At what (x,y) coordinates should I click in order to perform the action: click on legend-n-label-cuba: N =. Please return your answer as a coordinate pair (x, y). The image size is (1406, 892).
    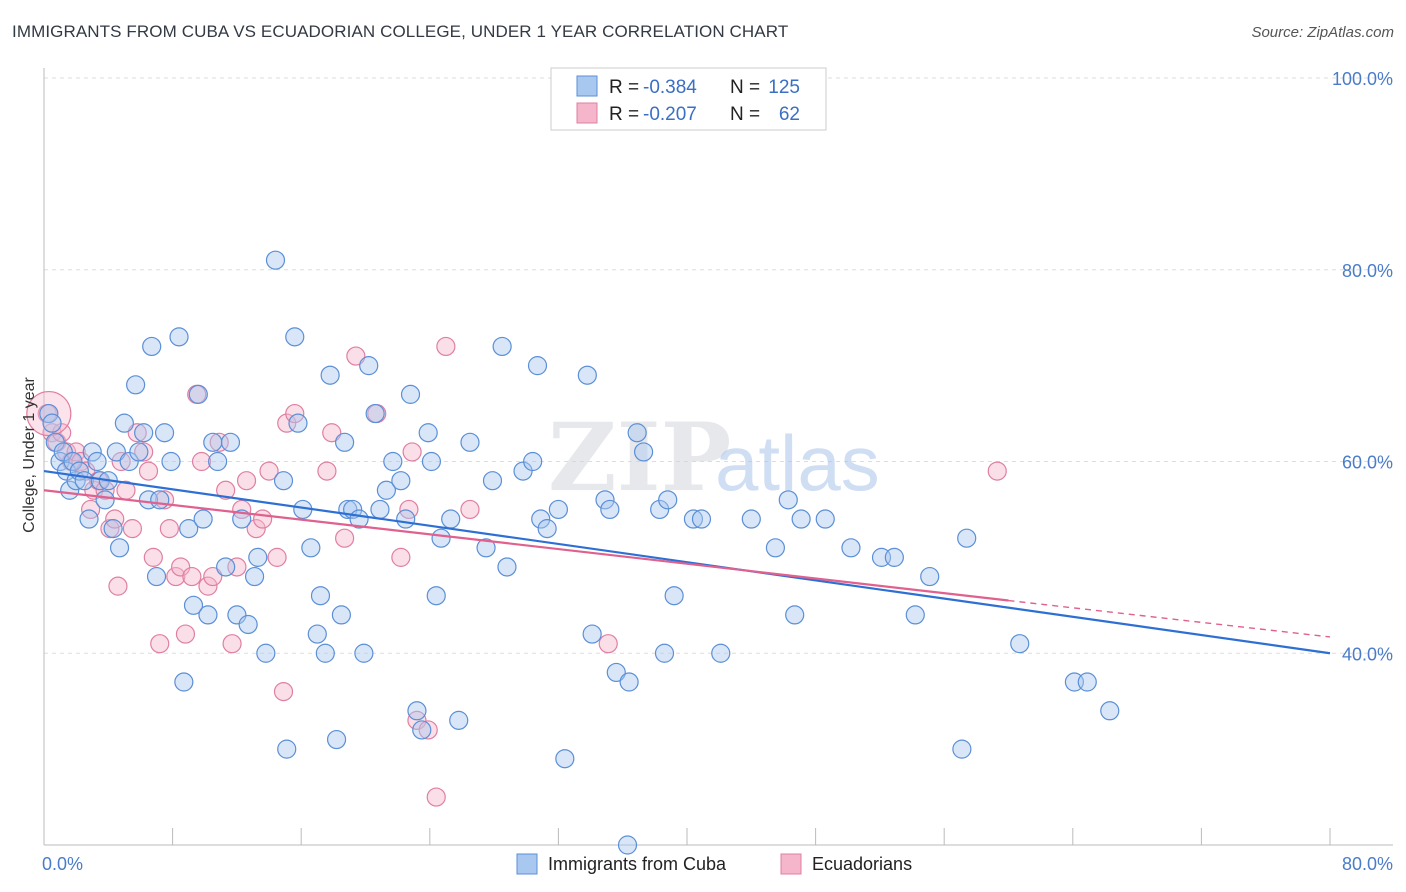
    Looking at the image, I should click on (745, 87).